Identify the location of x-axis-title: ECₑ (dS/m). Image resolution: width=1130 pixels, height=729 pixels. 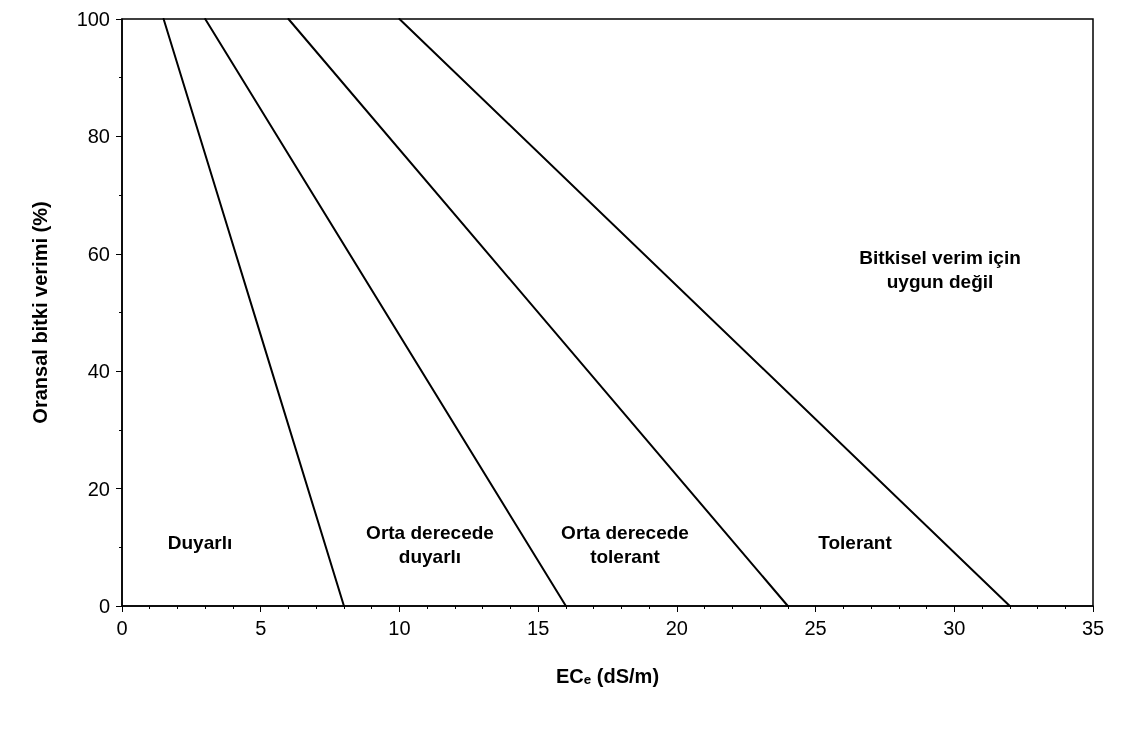
(607, 676).